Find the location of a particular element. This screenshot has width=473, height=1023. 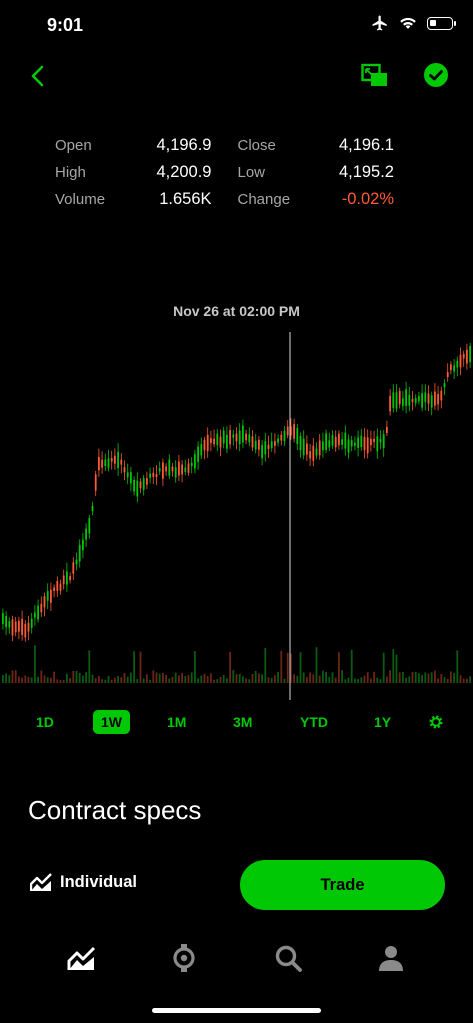

timeframe-1w: 1W is located at coordinates (111, 722).